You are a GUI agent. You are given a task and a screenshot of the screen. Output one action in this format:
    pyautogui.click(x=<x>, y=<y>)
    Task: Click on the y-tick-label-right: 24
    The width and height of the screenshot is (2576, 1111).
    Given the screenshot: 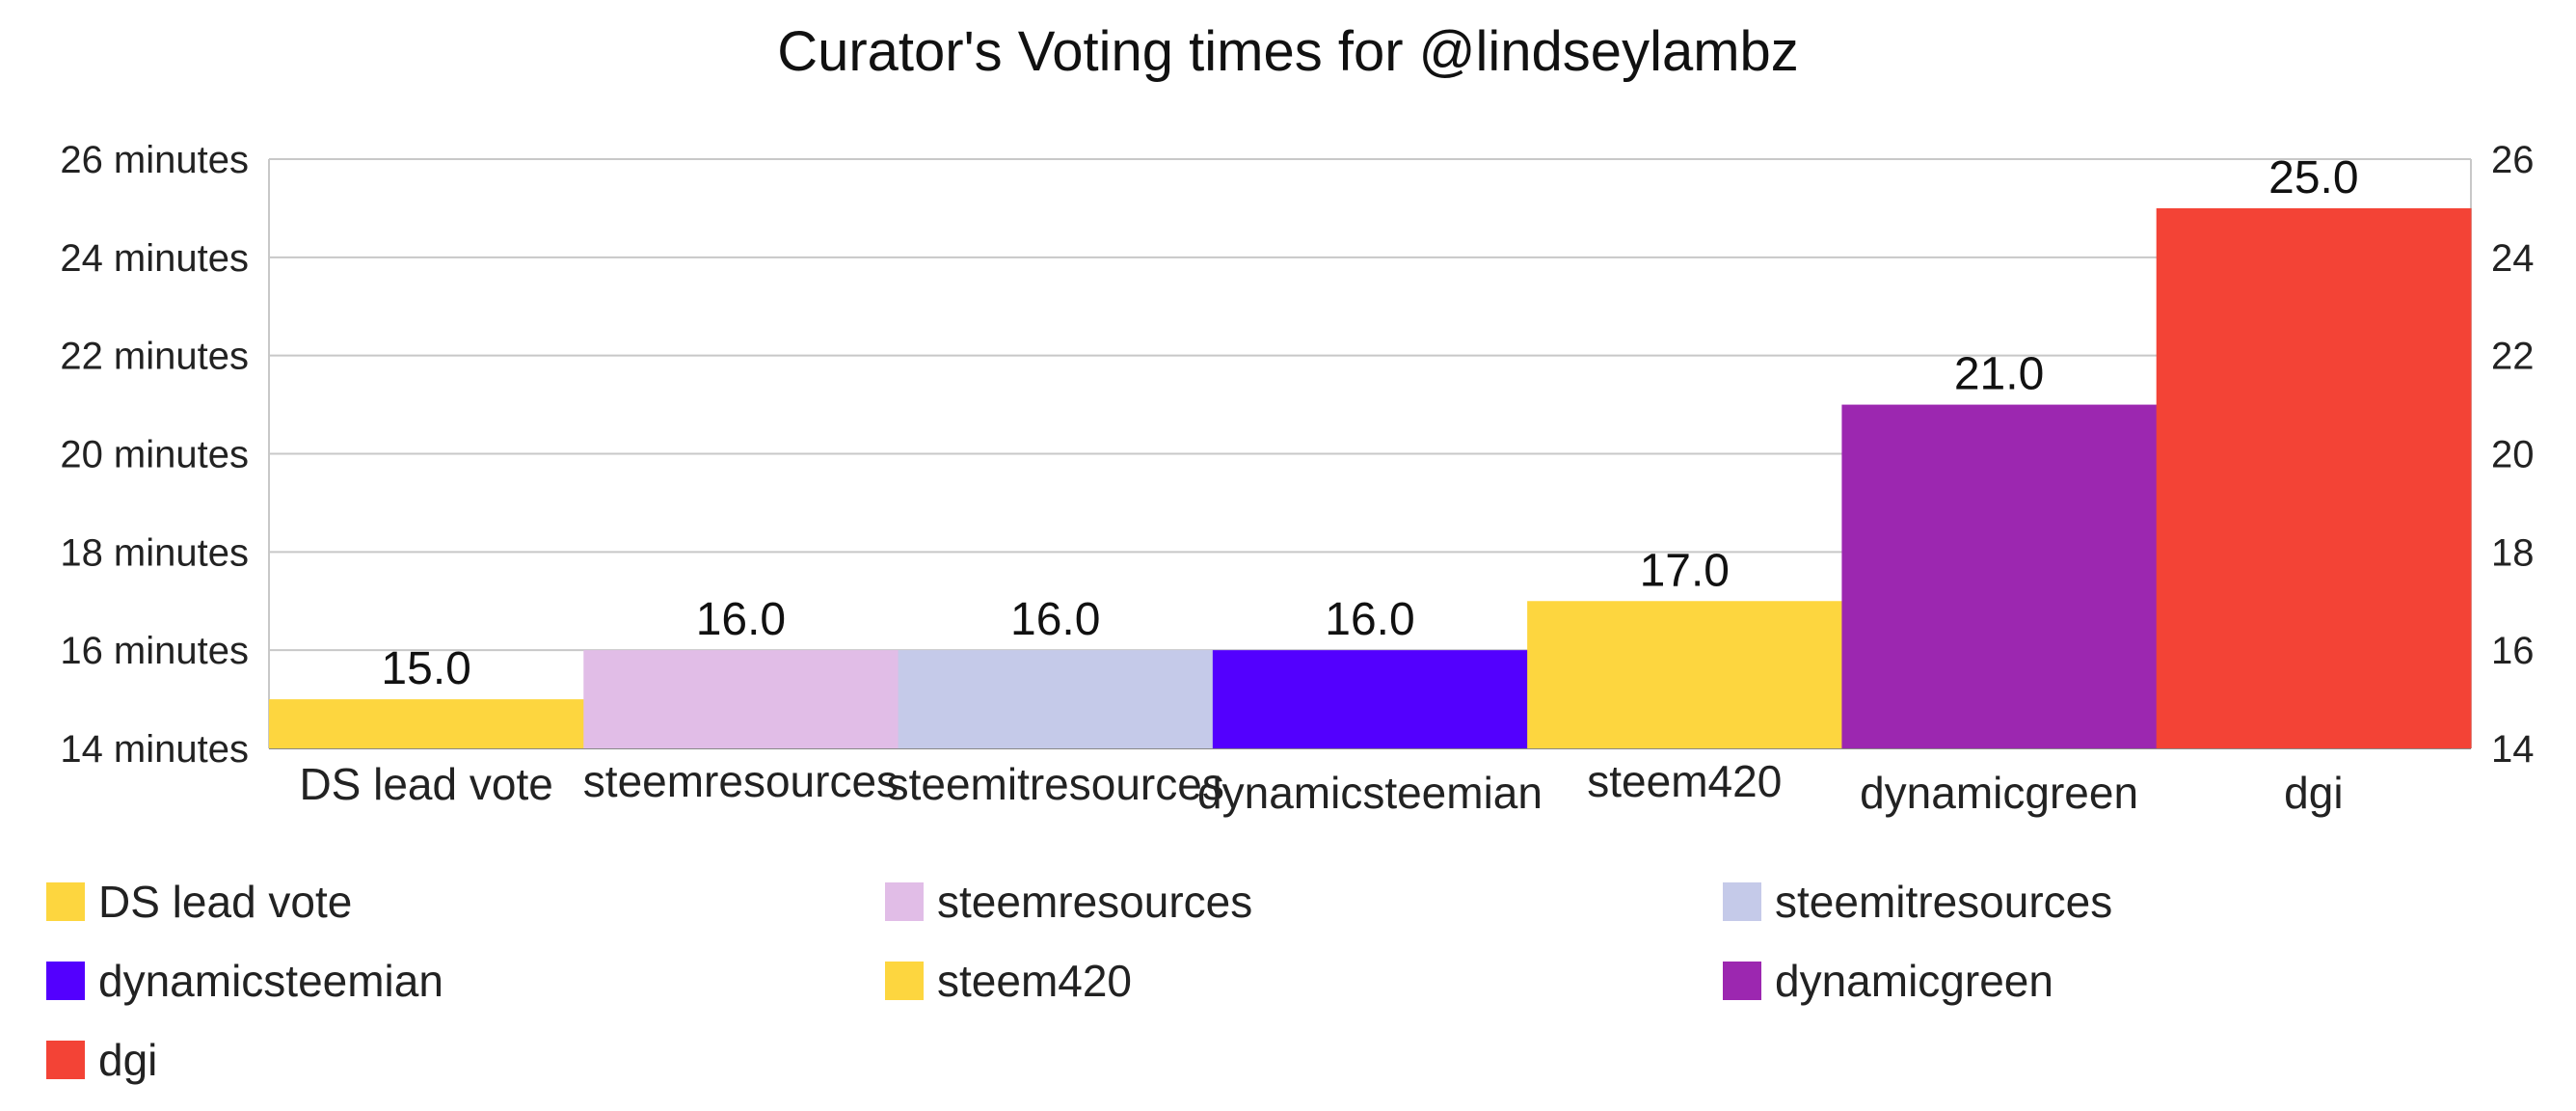 What is the action you would take?
    pyautogui.click(x=2513, y=258)
    